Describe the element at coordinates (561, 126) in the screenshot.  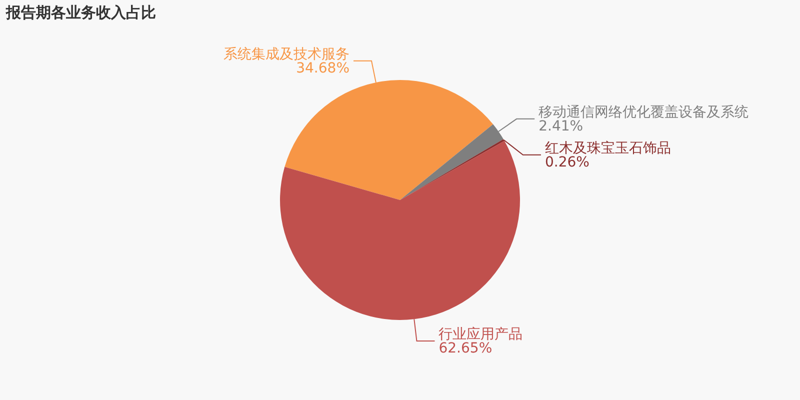
I see `data-label: 2.41%` at that location.